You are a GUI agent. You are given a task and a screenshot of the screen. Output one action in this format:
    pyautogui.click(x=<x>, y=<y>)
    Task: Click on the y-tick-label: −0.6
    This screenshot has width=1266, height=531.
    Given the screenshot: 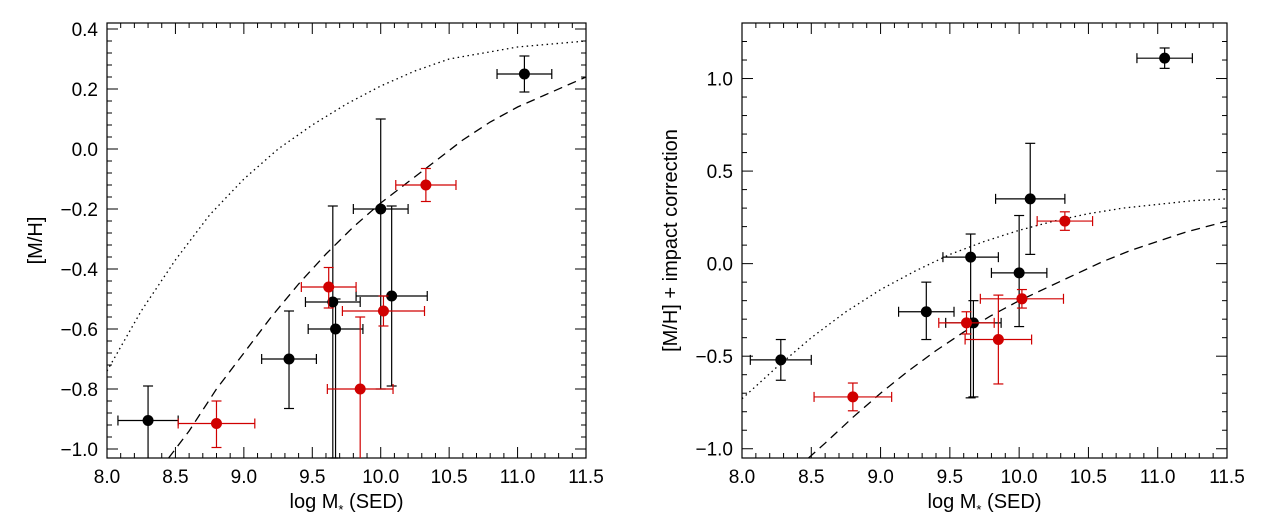 What is the action you would take?
    pyautogui.click(x=79, y=330)
    